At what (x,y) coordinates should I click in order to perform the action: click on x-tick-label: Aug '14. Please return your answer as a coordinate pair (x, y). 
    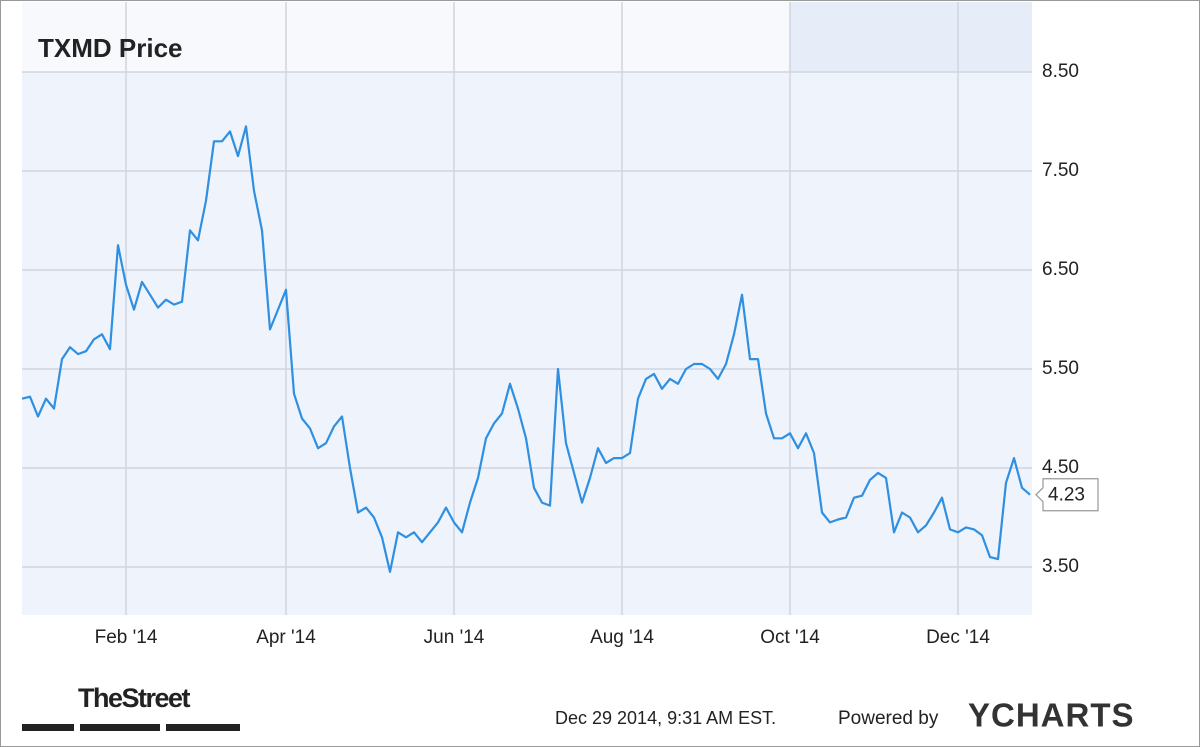
    Looking at the image, I should click on (622, 637).